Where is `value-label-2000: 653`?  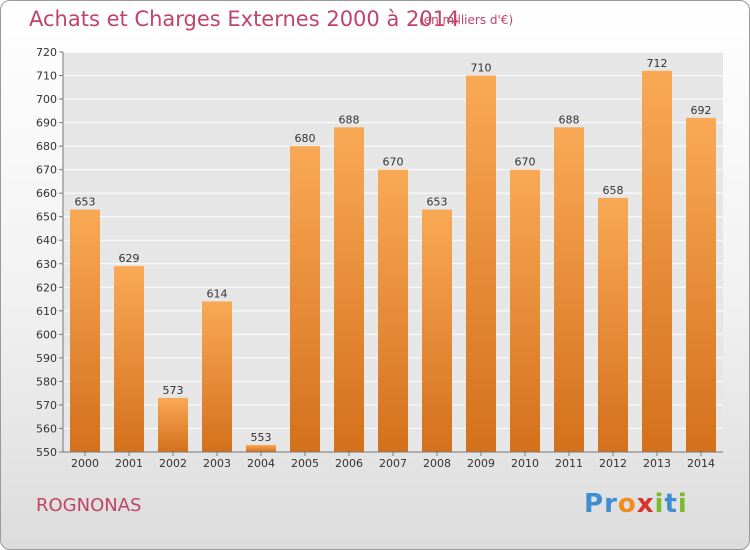 value-label-2000: 653 is located at coordinates (85, 202).